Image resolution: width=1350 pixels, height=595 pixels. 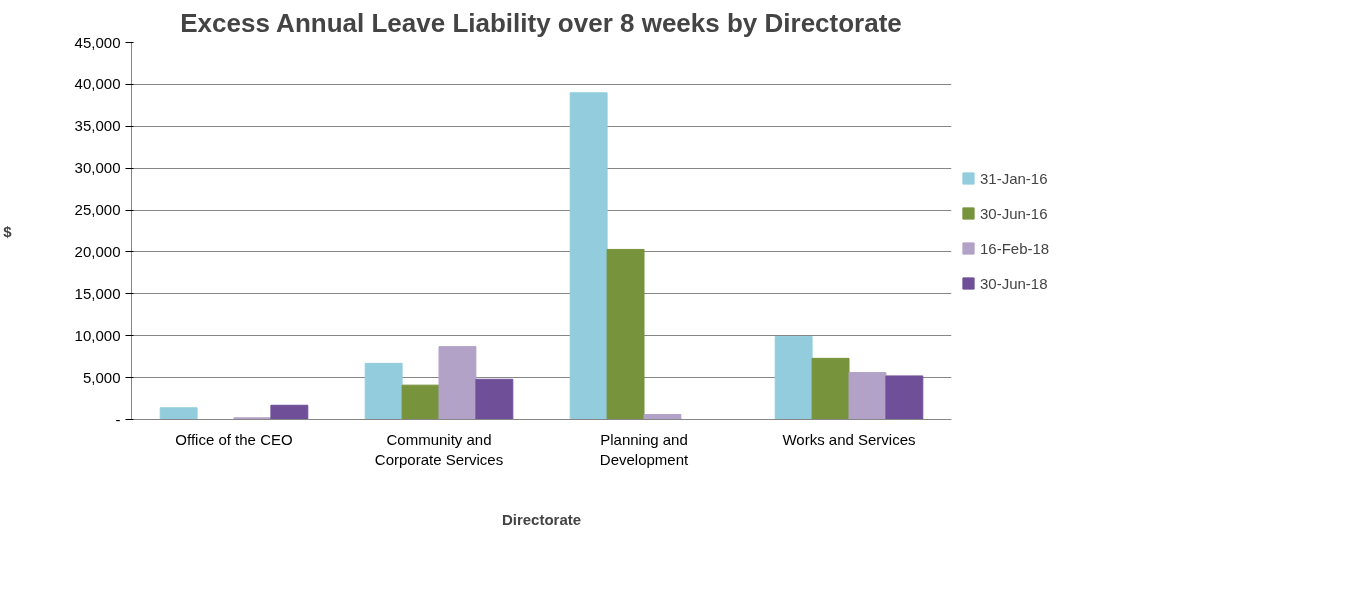 What do you see at coordinates (644, 449) in the screenshot?
I see `x-tick-label: Planning and Development` at bounding box center [644, 449].